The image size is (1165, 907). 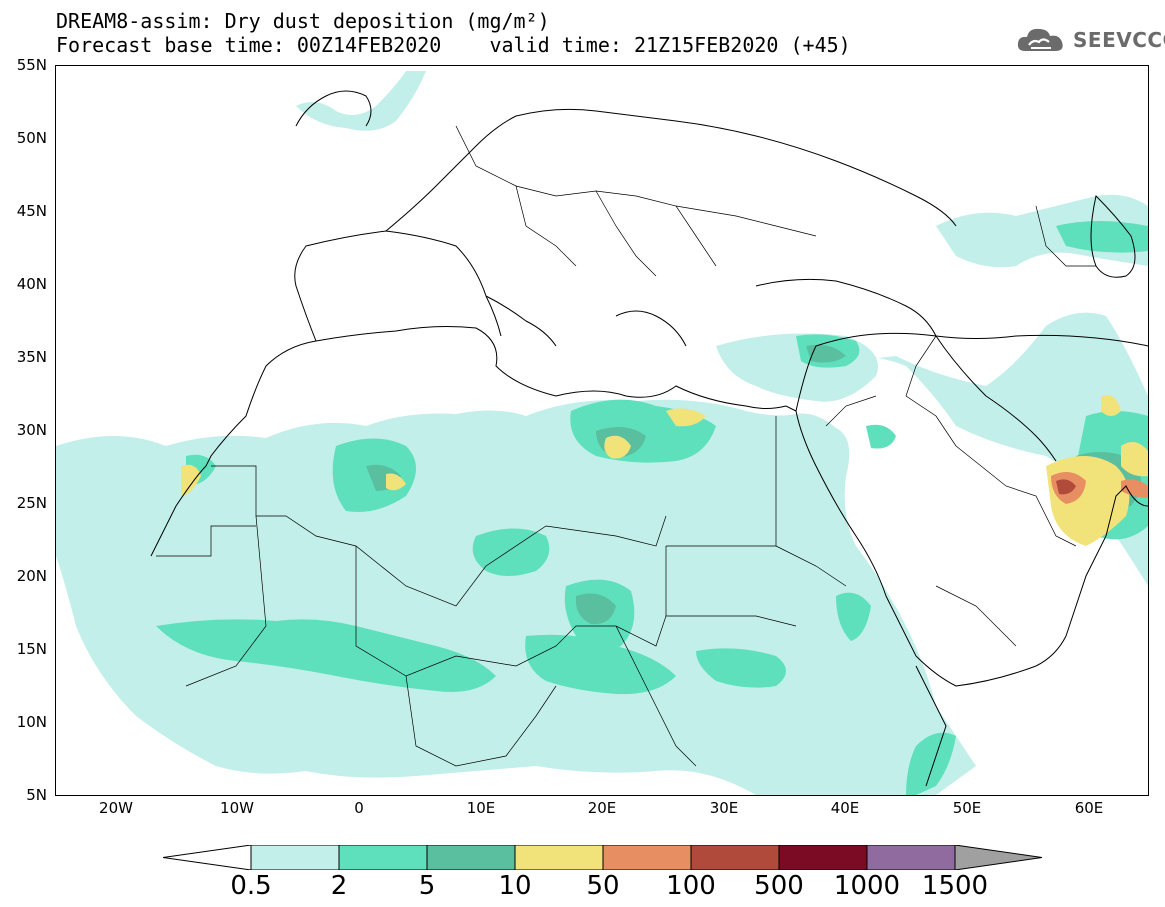 What do you see at coordinates (31, 138) in the screenshot?
I see `lat-label: 50N` at bounding box center [31, 138].